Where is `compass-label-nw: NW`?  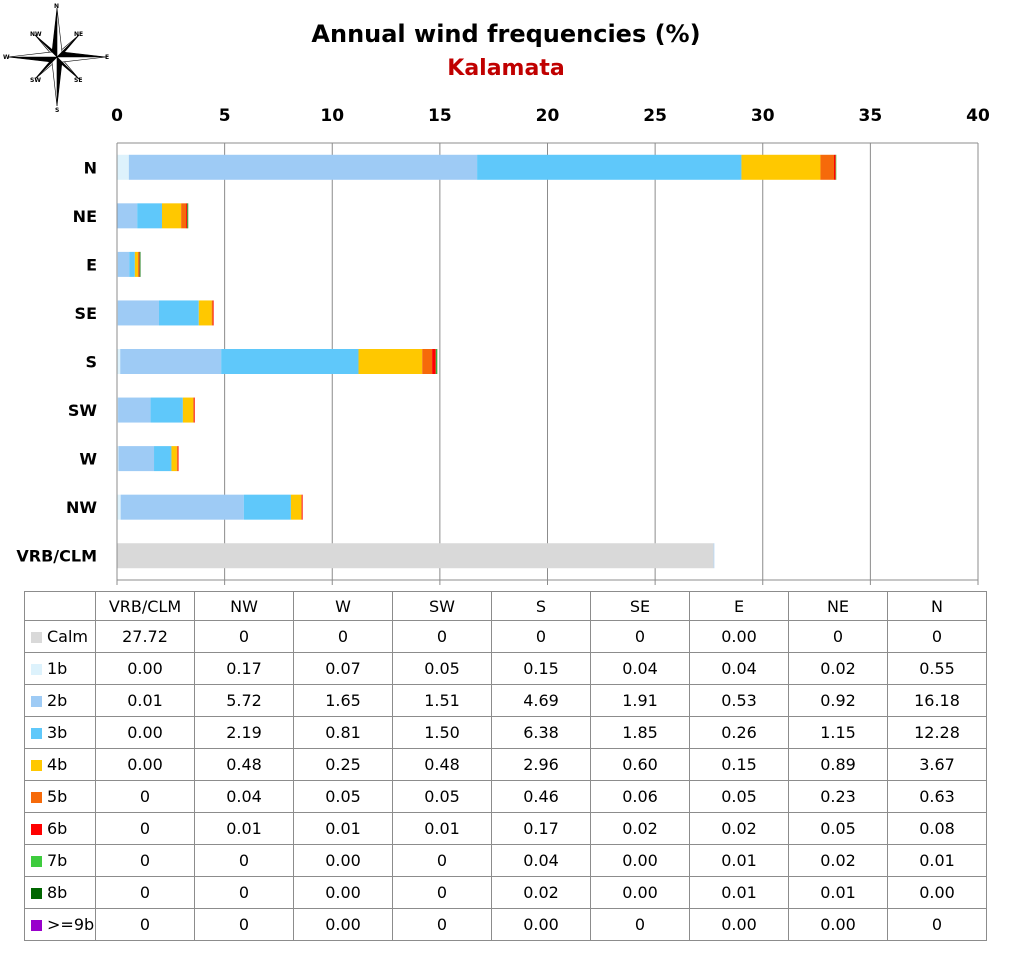 compass-label-nw: NW is located at coordinates (36, 34).